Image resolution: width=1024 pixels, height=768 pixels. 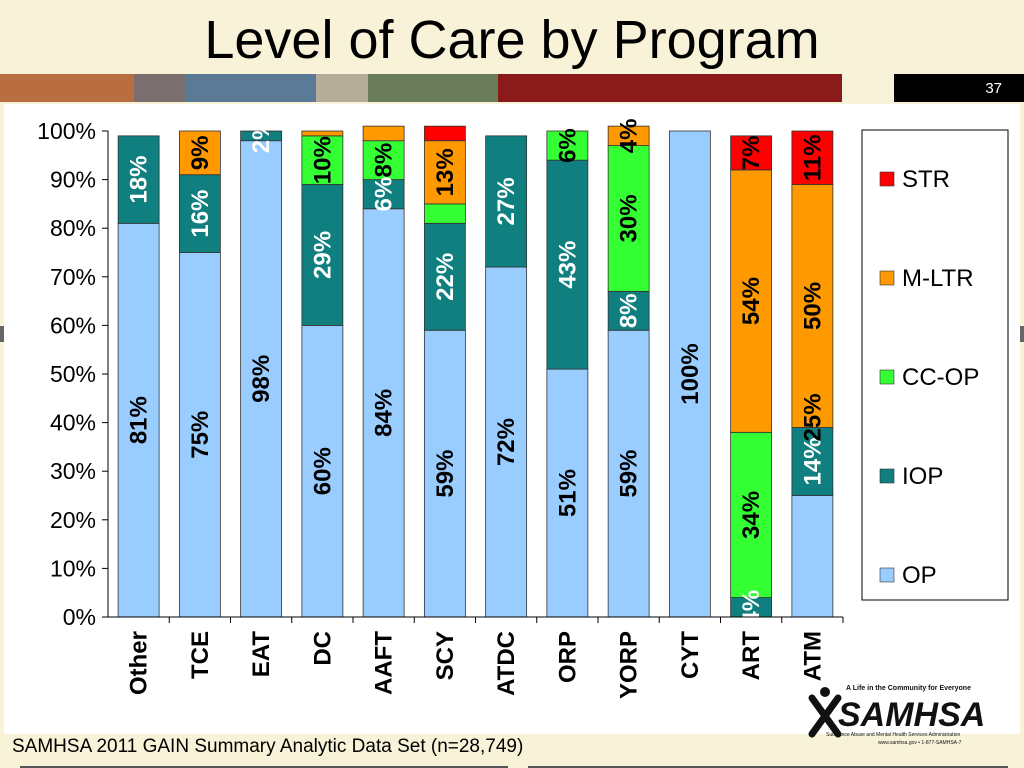 I want to click on legend-label: STR, so click(x=926, y=179).